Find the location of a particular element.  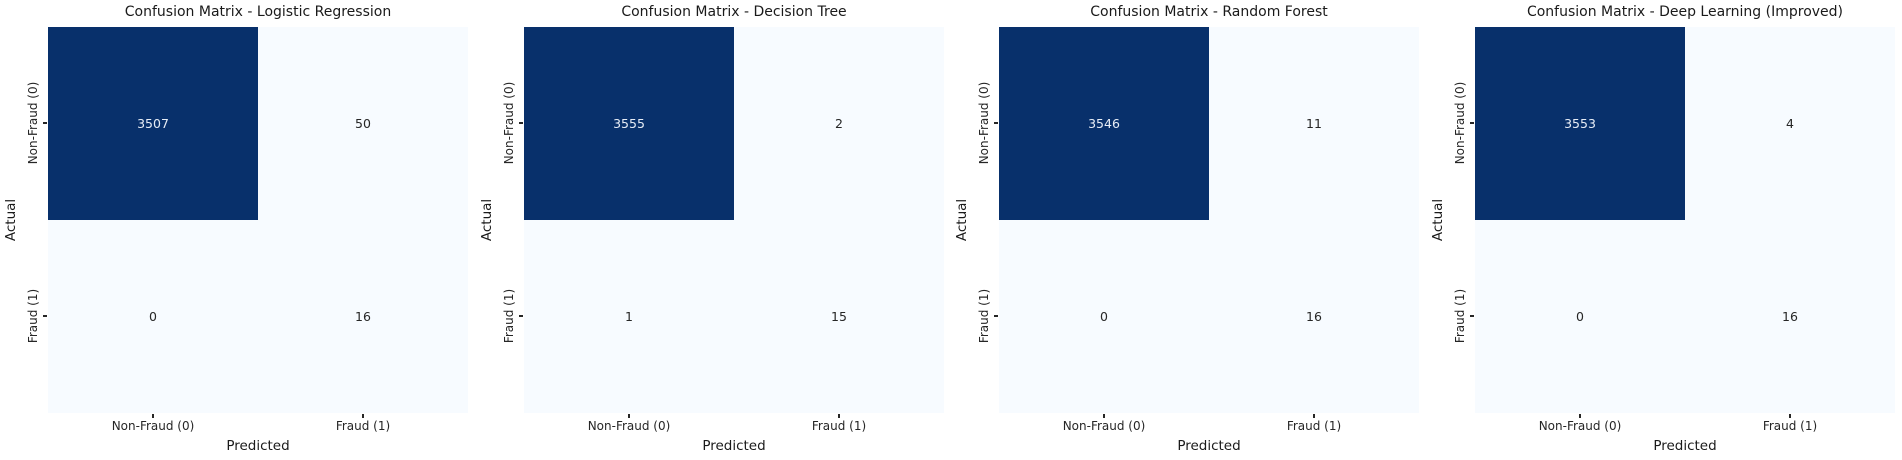

heatmap-cell-false-positive: 2 is located at coordinates (839, 123).